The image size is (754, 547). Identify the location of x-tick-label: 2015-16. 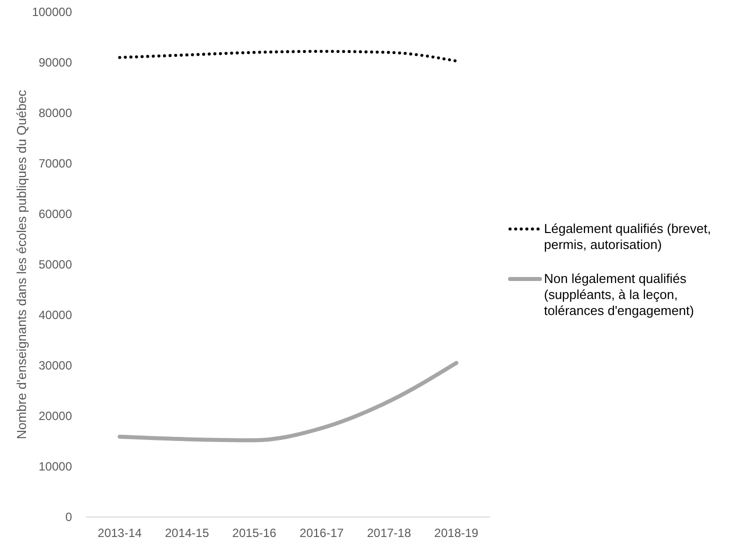
(254, 533).